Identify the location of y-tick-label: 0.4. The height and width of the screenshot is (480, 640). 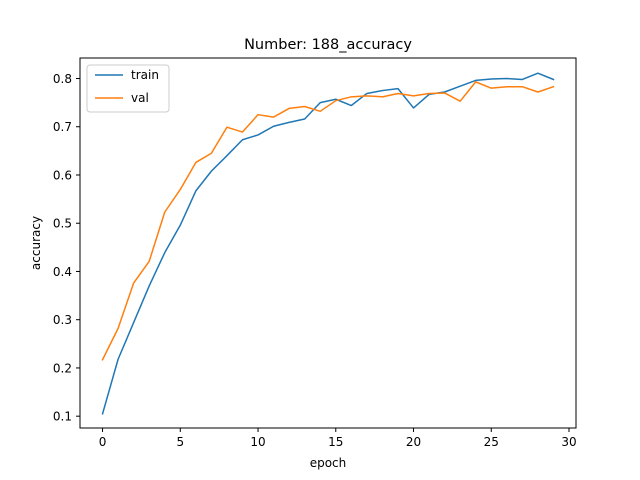
(62, 272).